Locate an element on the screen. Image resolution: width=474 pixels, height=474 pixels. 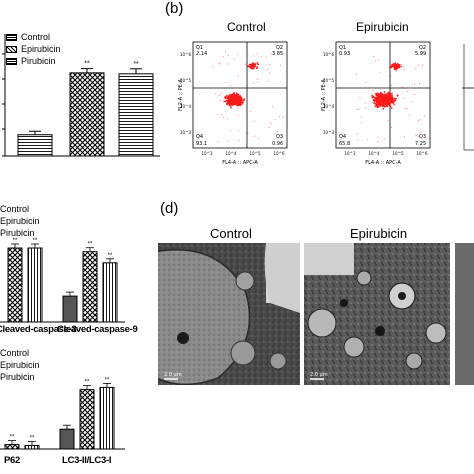
legend-swatch-control is located at coordinates (11, 37).